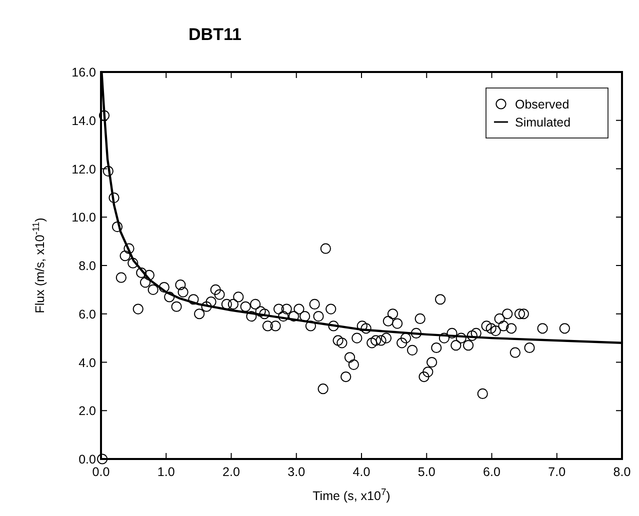 The image size is (639, 516). What do you see at coordinates (87, 314) in the screenshot?
I see `y-tick-label: 6.0` at bounding box center [87, 314].